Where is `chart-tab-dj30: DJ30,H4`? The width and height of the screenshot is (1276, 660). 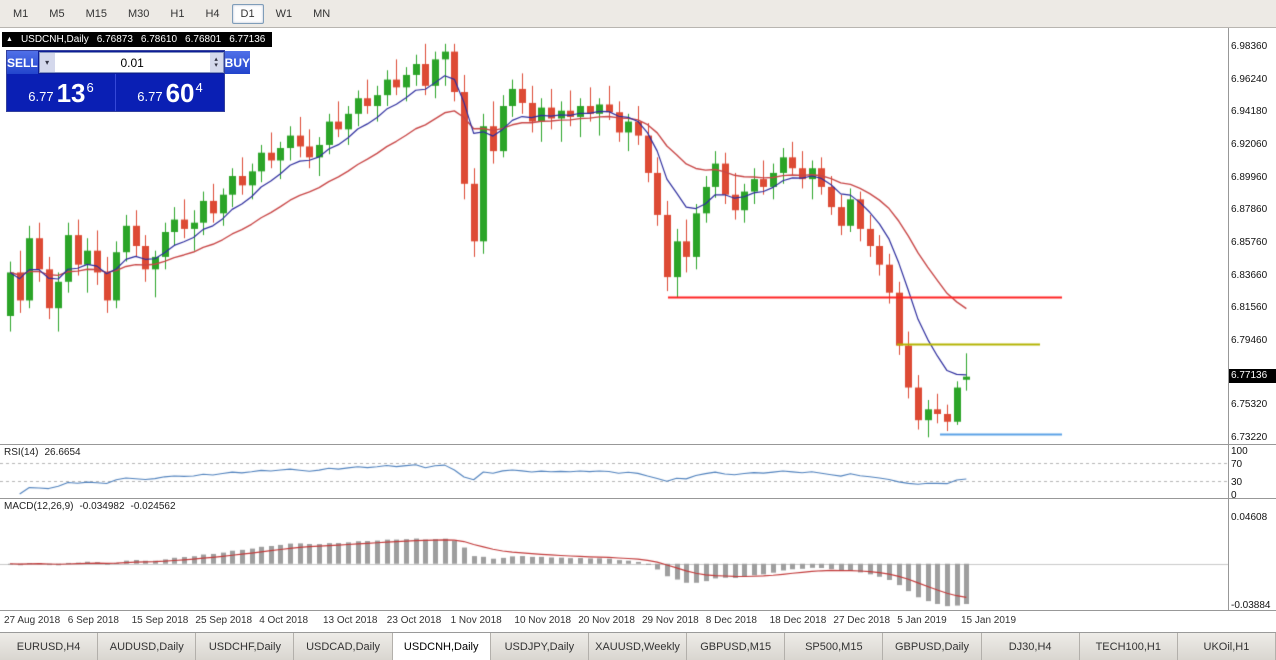 chart-tab-dj30: DJ30,H4 is located at coordinates (1030, 646).